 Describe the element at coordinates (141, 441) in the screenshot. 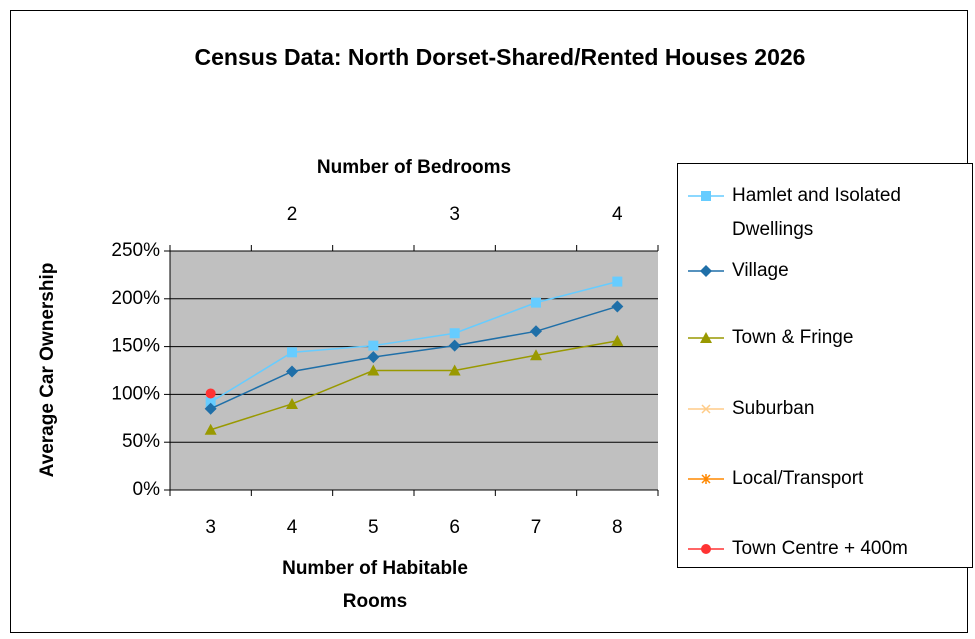

I see `y-tick-label: 50%` at that location.